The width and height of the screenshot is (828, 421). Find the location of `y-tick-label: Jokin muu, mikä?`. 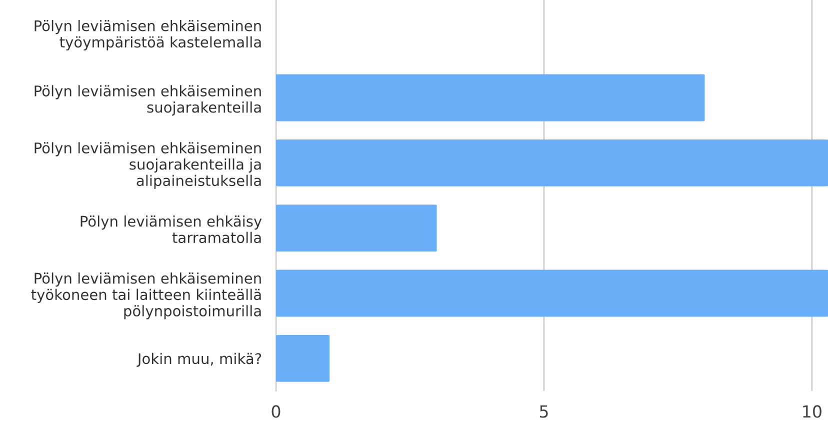

y-tick-label: Jokin muu, mikä? is located at coordinates (199, 359).